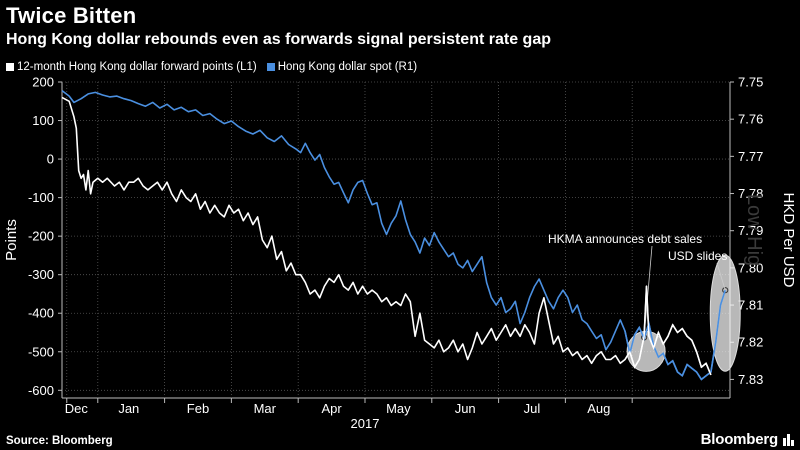 The width and height of the screenshot is (800, 450). I want to click on x-tick-label: Mar, so click(265, 408).